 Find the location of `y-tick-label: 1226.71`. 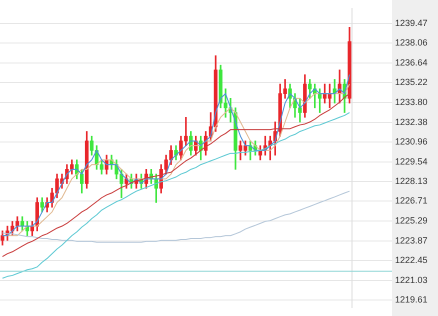

y-tick-label: 1226.71 is located at coordinates (411, 201).